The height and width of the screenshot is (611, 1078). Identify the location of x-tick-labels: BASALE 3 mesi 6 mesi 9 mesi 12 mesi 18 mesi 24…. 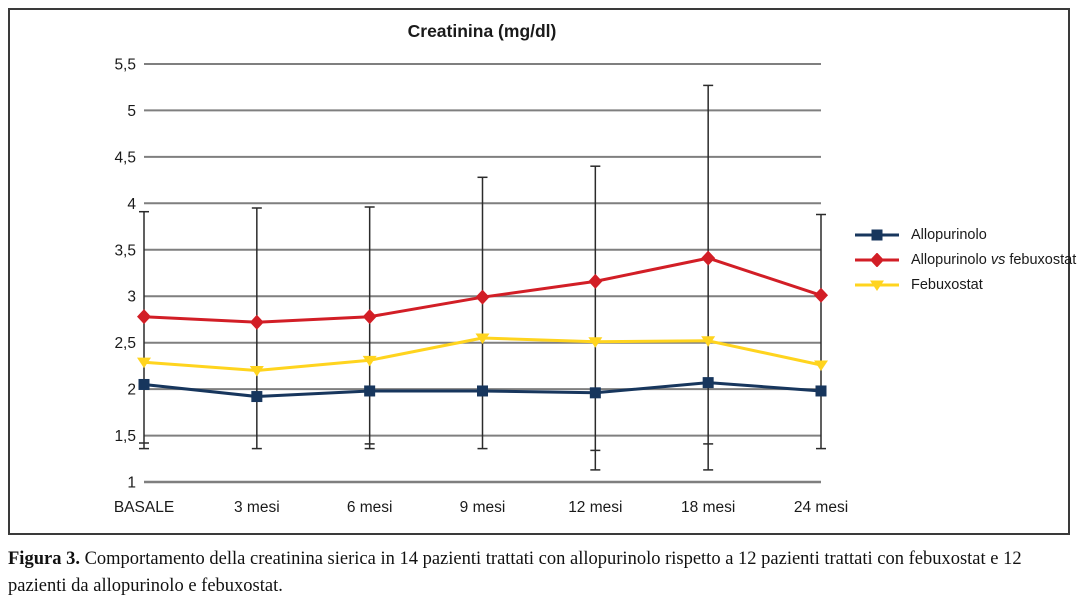
(481, 507).